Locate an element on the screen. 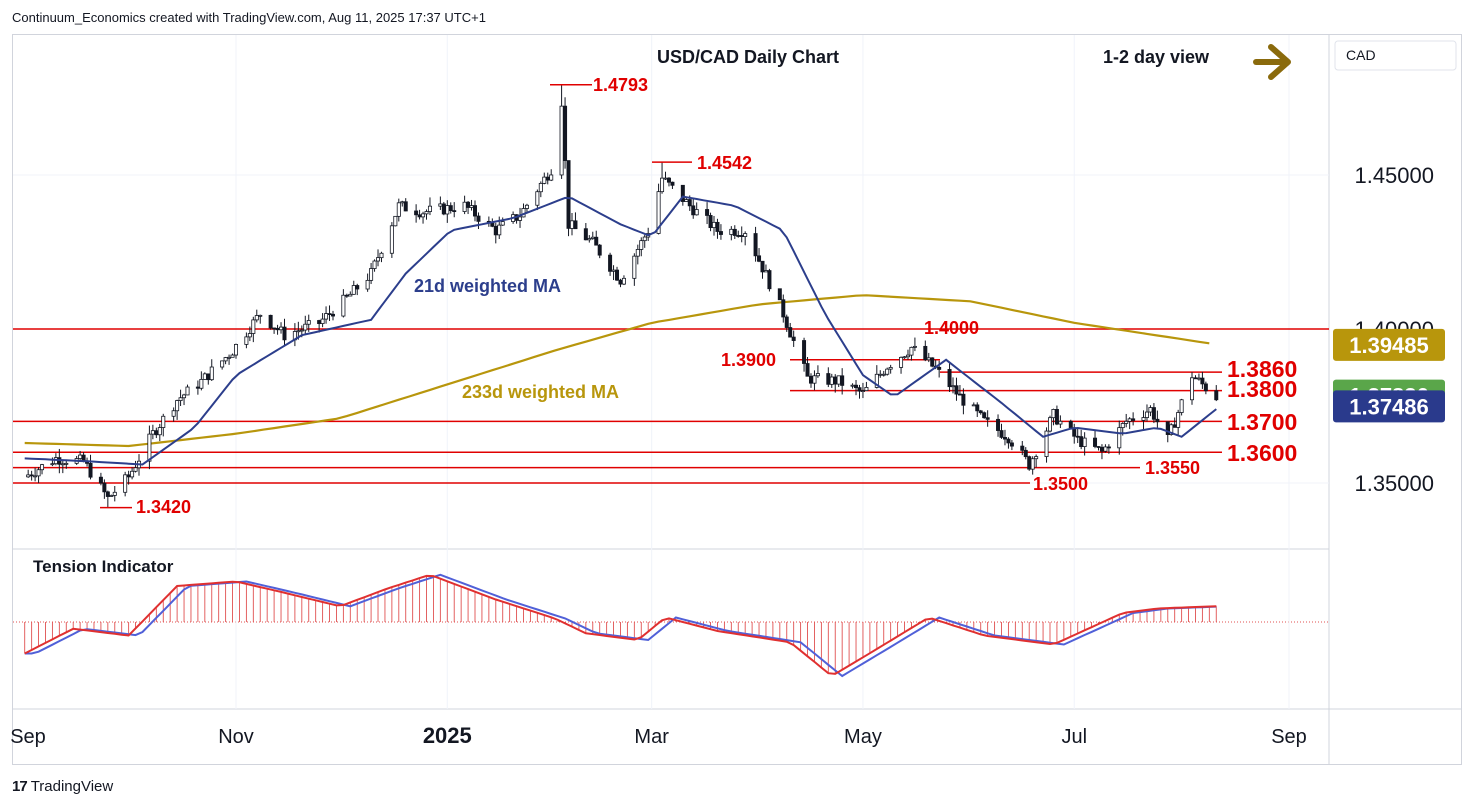 This screenshot has height=809, width=1474. currency-box is located at coordinates (1395, 55).